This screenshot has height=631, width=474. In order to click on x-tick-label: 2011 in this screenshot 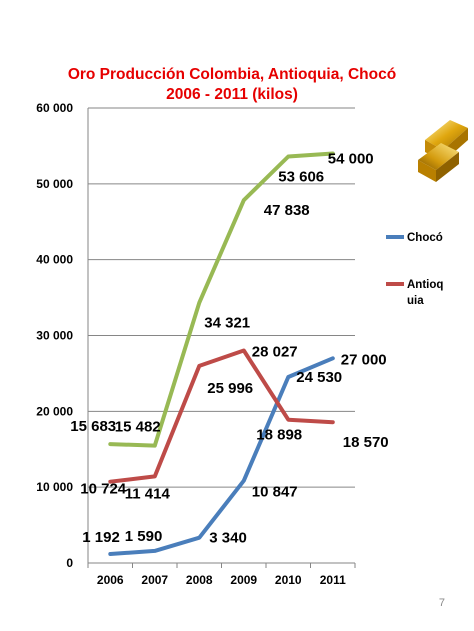, I will do `click(333, 580)`.